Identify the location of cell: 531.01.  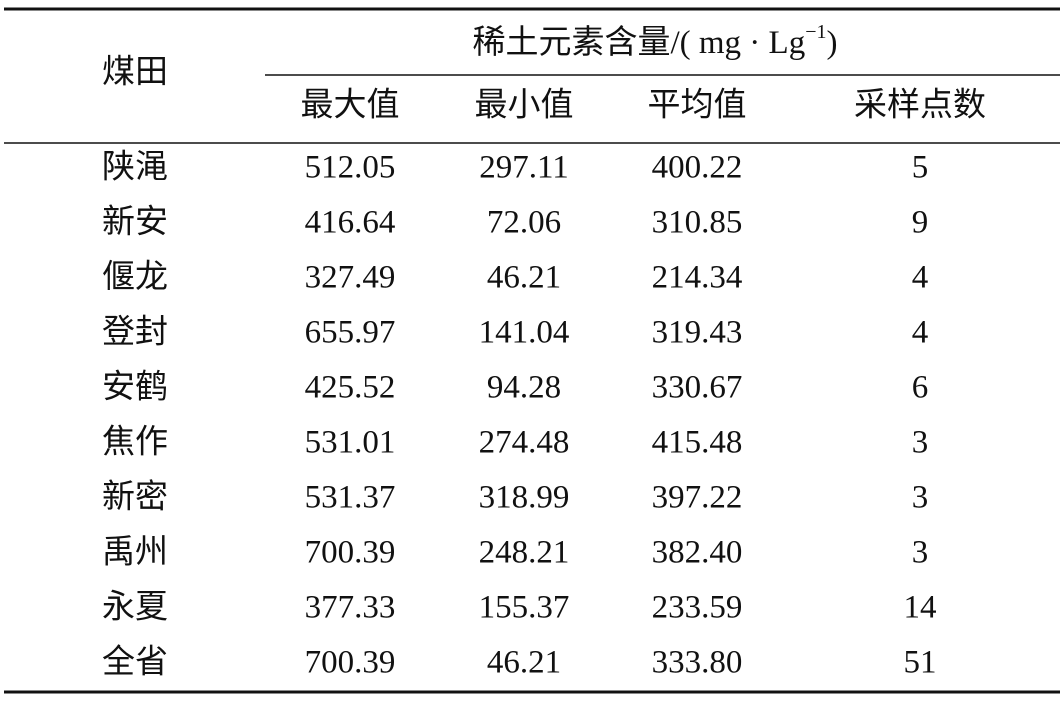
(350, 443).